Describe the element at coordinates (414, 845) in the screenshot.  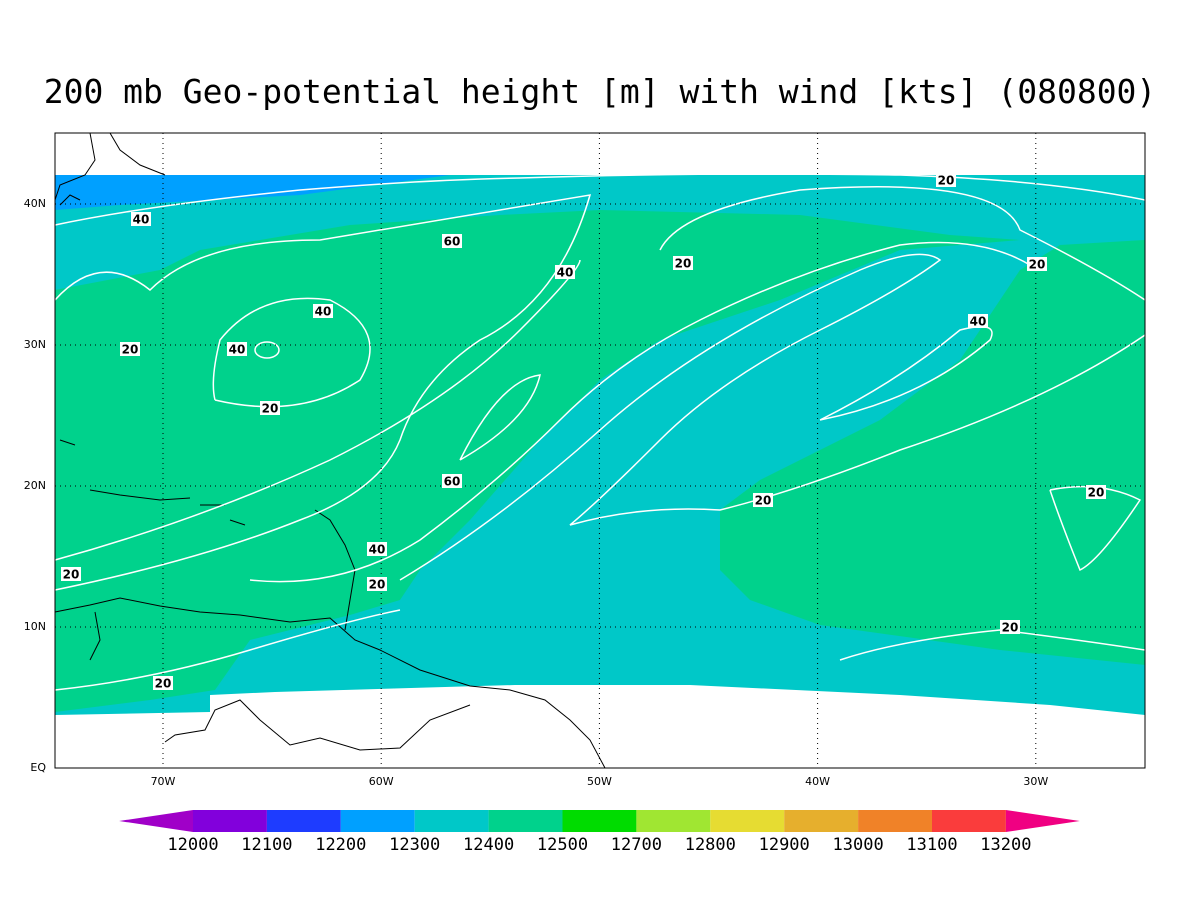
I see `colorbar-label: 12300` at that location.